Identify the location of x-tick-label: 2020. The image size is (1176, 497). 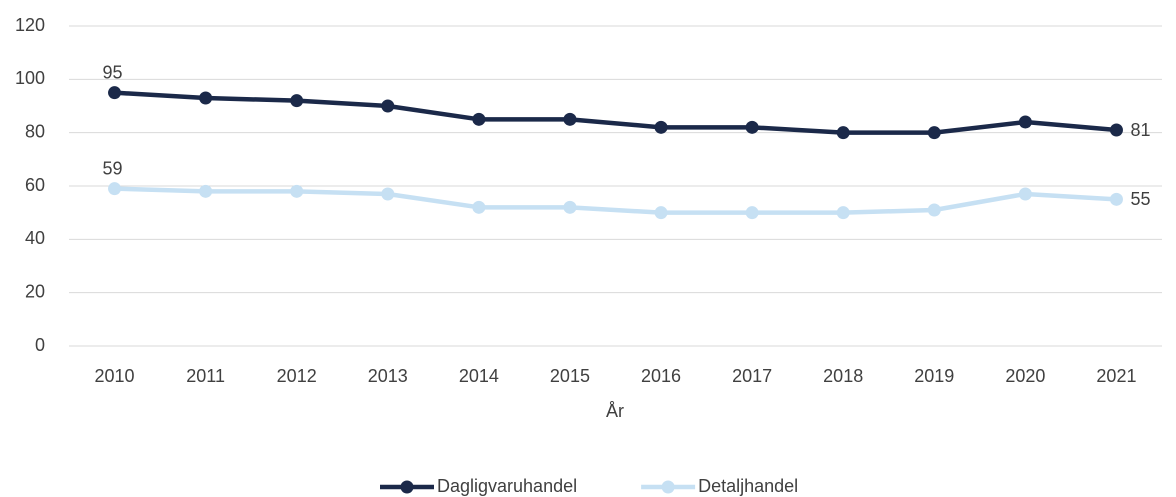
(1025, 376).